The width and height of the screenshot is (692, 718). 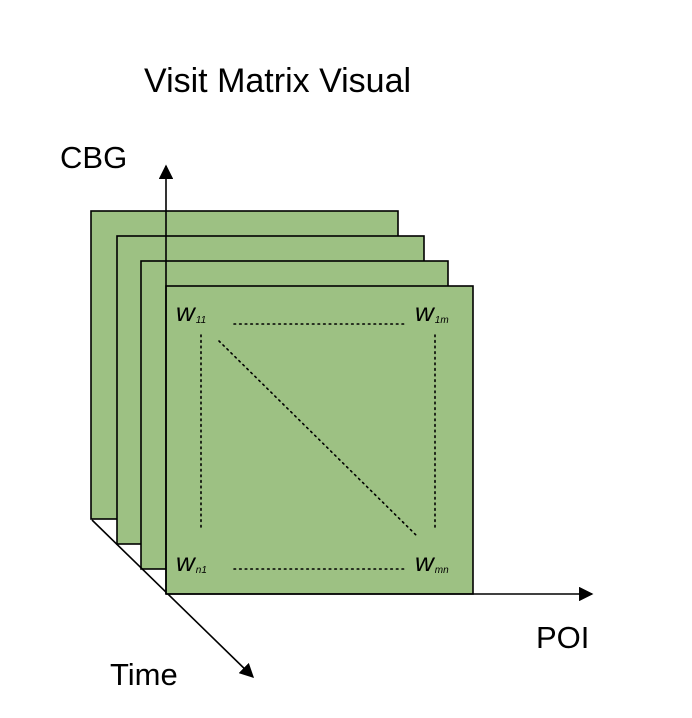 I want to click on corner-label-w11: w11, so click(x=191, y=312).